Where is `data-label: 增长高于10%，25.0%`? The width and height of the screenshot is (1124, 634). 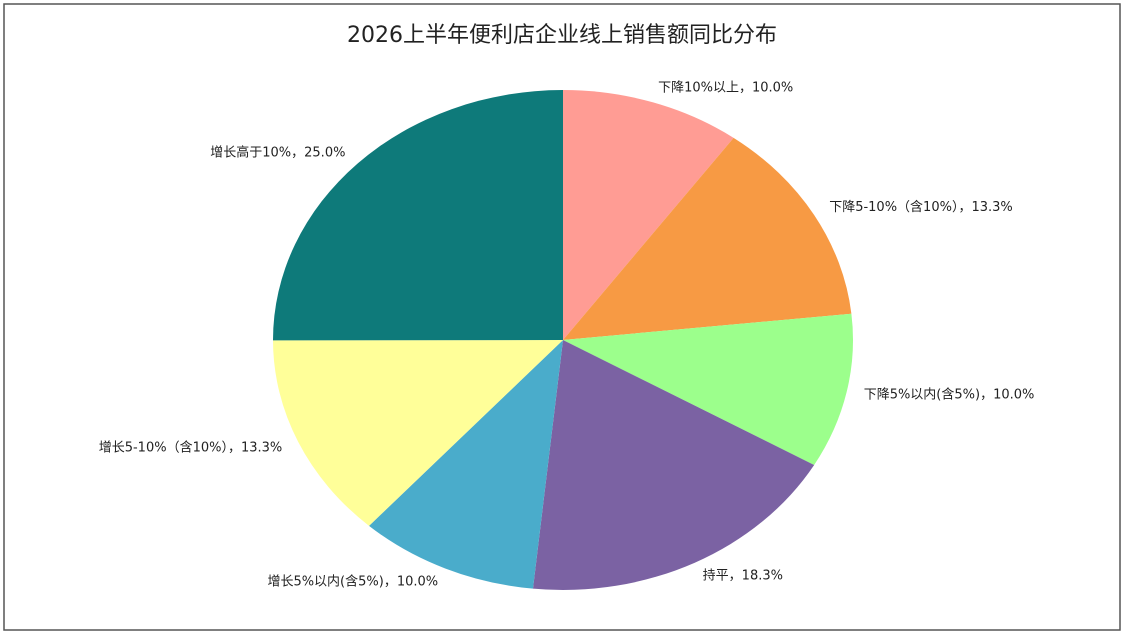
data-label: 增长高于10%，25.0% is located at coordinates (277, 152).